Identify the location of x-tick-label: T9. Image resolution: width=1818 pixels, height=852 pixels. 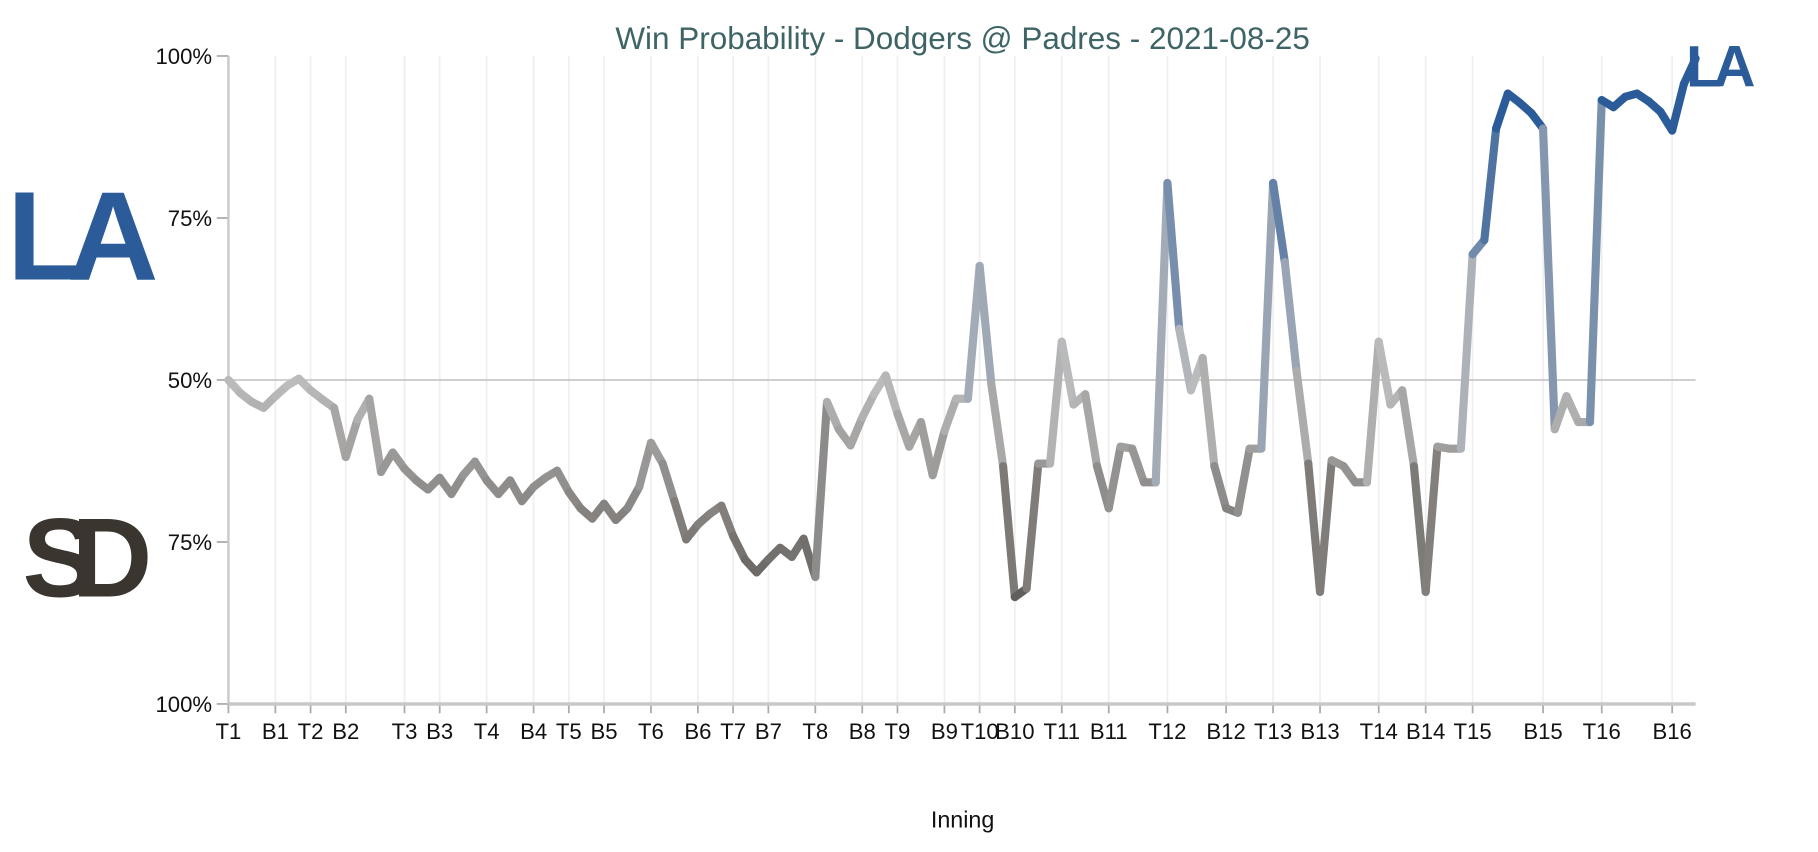
(898, 731).